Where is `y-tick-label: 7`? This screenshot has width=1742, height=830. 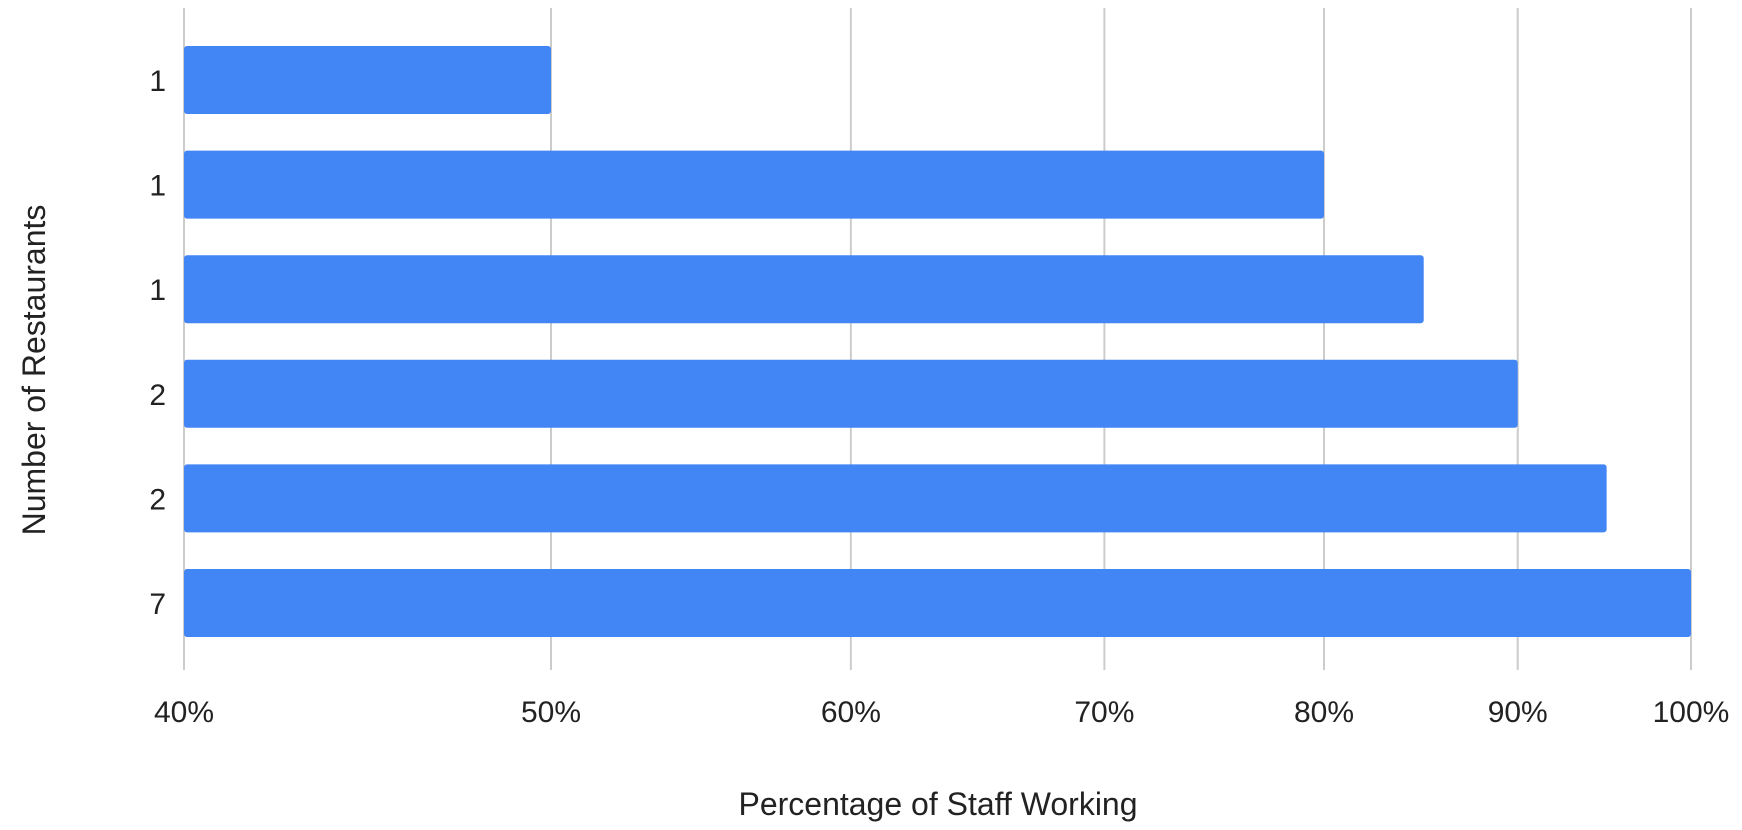 y-tick-label: 7 is located at coordinates (157, 604).